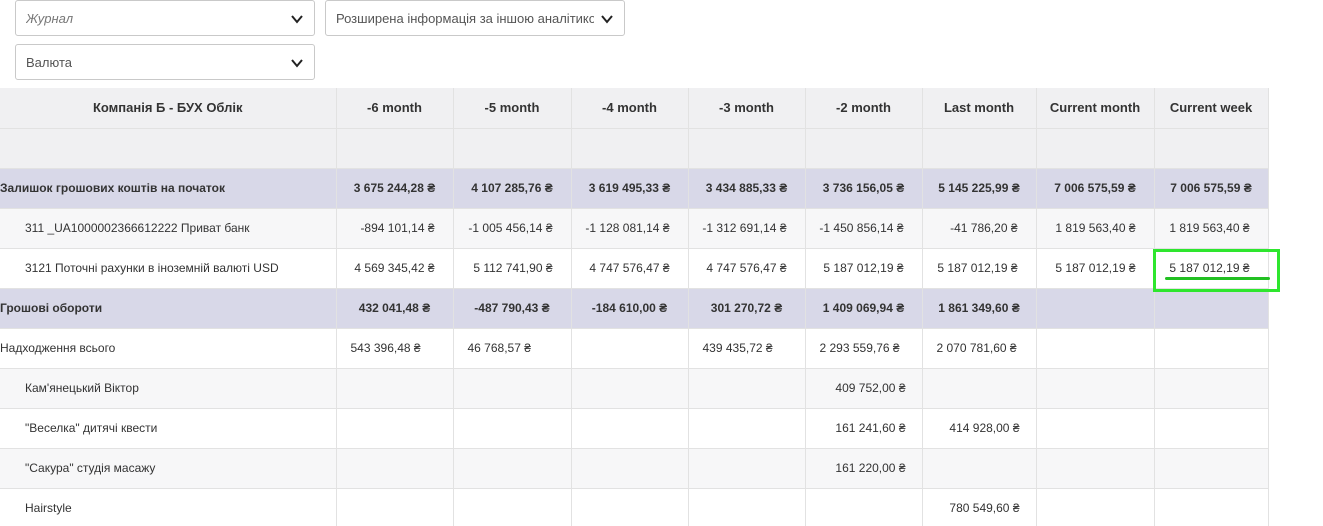 This screenshot has height=526, width=1323. What do you see at coordinates (747, 228) in the screenshot?
I see `table-cell: -1 312 691,14 ₴` at bounding box center [747, 228].